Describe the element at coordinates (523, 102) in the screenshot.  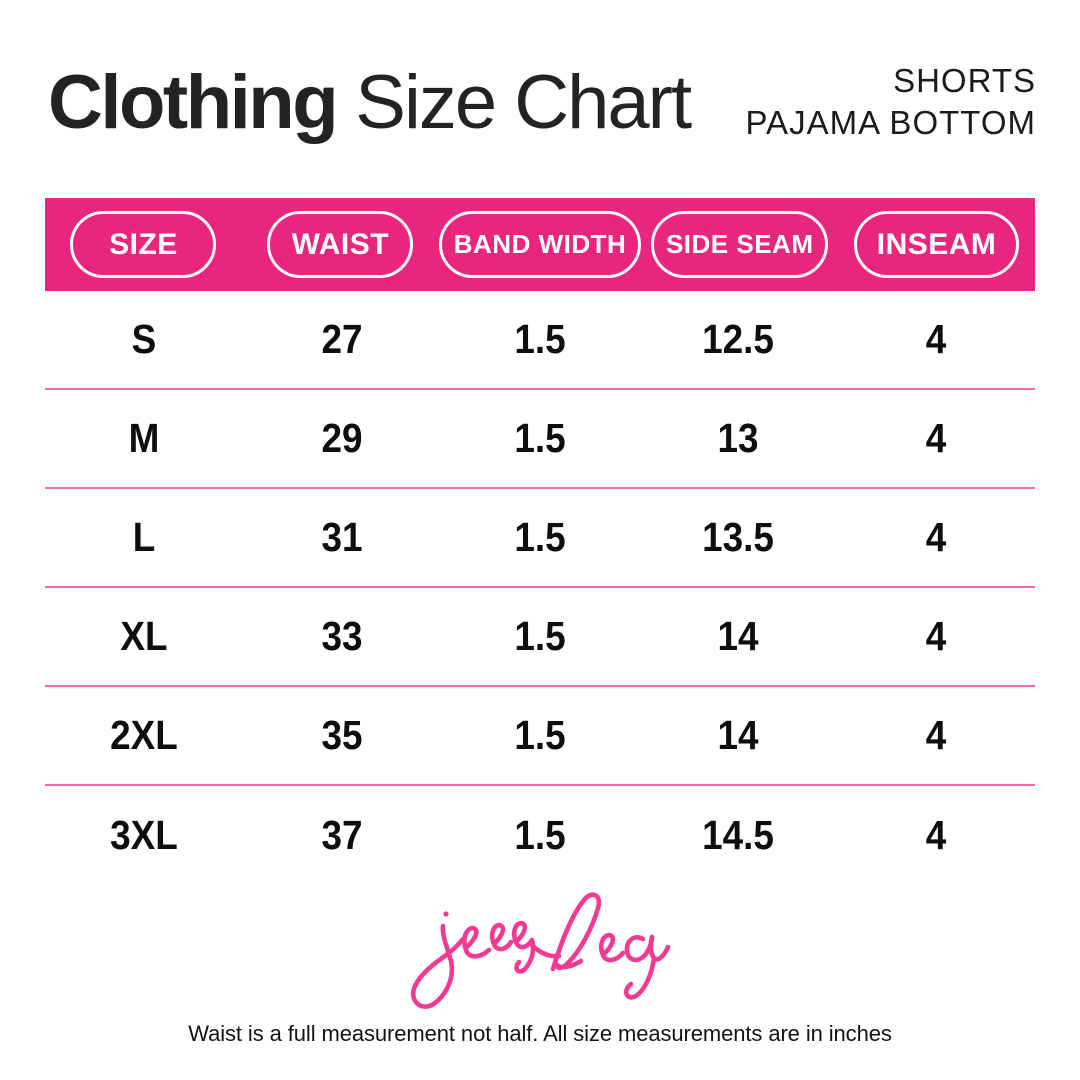
I see `page-title-regular: Size Chart` at that location.